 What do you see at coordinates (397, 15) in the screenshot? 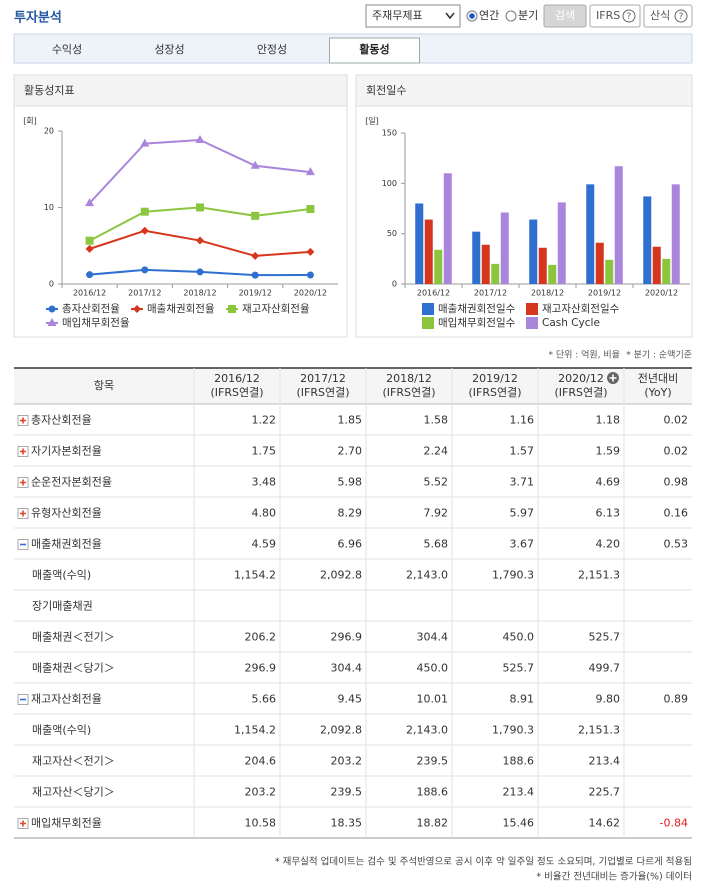
I see `select-value: 주재무제표` at bounding box center [397, 15].